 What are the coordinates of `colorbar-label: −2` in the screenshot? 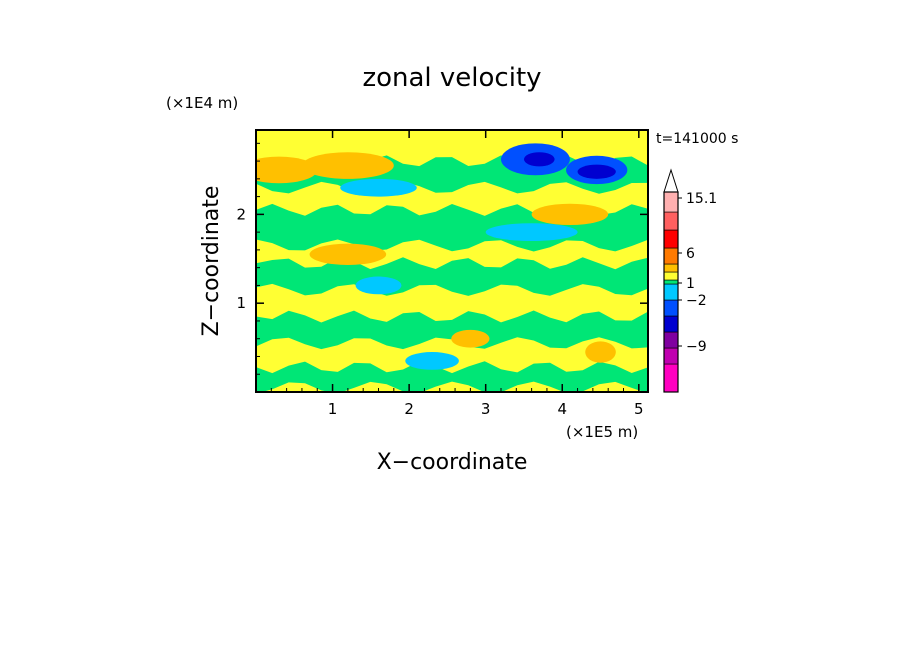 It's located at (696, 301).